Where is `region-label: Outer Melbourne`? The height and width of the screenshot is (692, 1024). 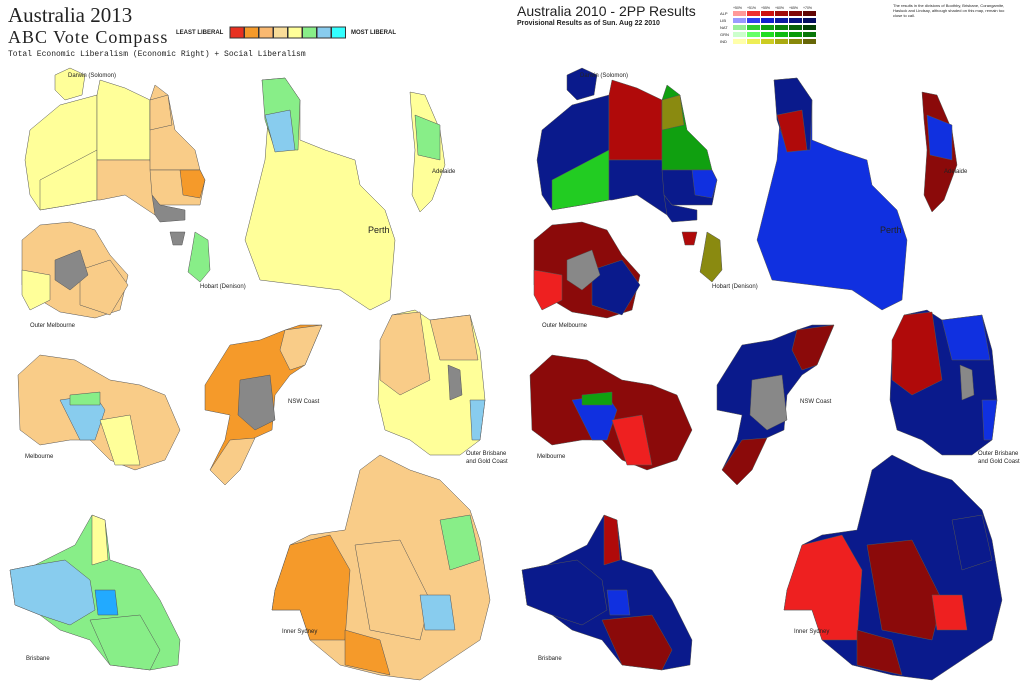
region-label: Outer Melbourne is located at coordinates (565, 326).